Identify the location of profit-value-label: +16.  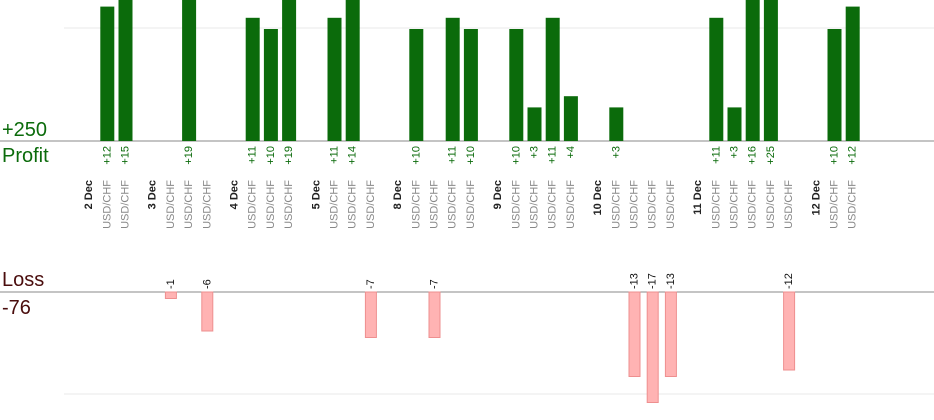
(753, 155).